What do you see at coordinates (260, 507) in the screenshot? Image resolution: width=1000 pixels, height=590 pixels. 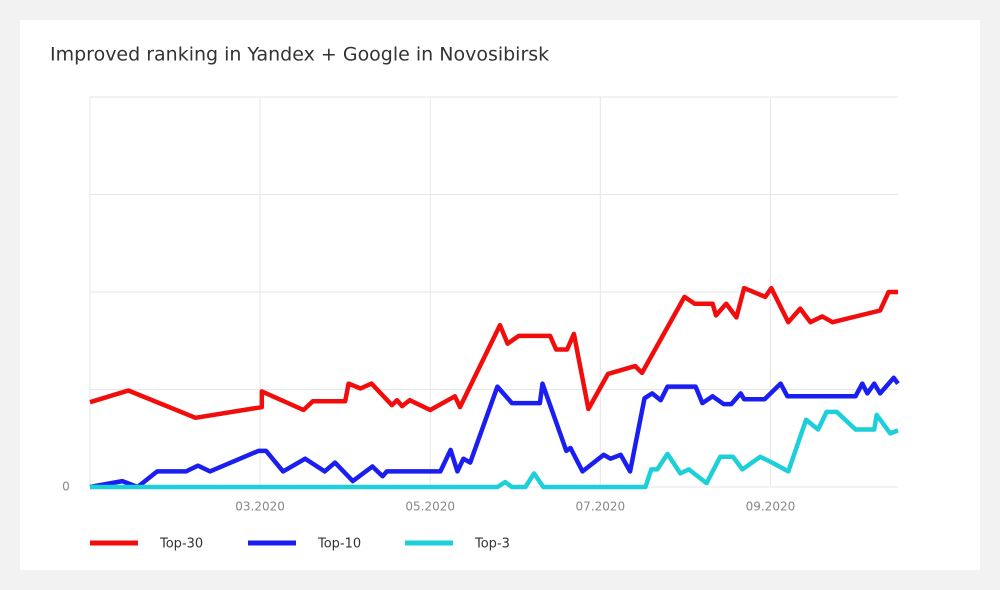 I see `x-tick-label: 03.2020` at bounding box center [260, 507].